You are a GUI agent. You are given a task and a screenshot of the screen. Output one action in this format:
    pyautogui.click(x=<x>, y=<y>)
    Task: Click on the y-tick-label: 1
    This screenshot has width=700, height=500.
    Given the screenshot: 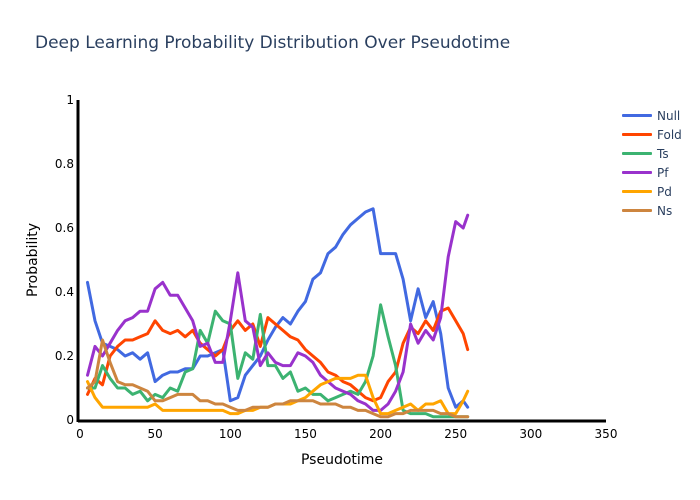 What is the action you would take?
    pyautogui.click(x=70, y=100)
    